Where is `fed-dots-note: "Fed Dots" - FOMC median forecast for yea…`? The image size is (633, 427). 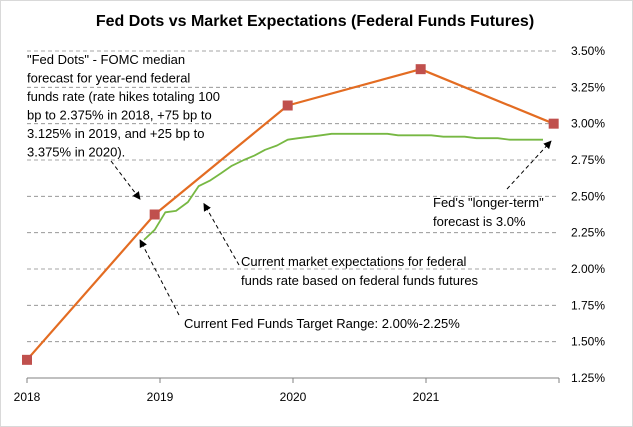
fed-dots-note: "Fed Dots" - FOMC median forecast for yea… is located at coordinates (123, 106).